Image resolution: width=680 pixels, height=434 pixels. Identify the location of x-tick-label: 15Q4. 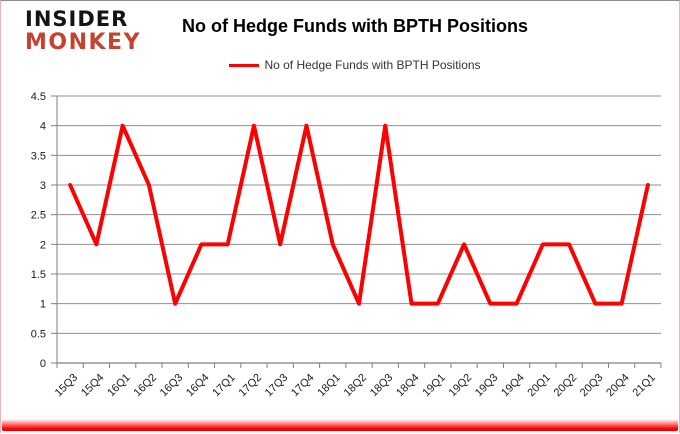
(93, 386).